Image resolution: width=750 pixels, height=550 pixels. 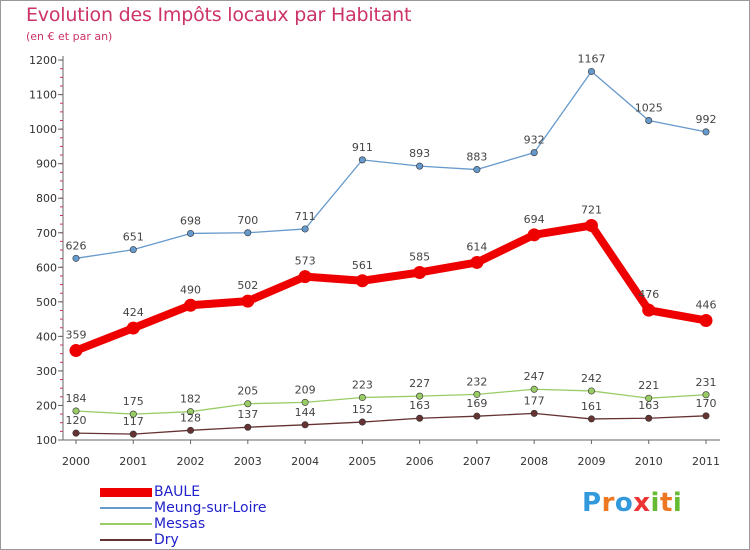 What do you see at coordinates (534, 461) in the screenshot?
I see `x-tick-label: 2008` at bounding box center [534, 461].